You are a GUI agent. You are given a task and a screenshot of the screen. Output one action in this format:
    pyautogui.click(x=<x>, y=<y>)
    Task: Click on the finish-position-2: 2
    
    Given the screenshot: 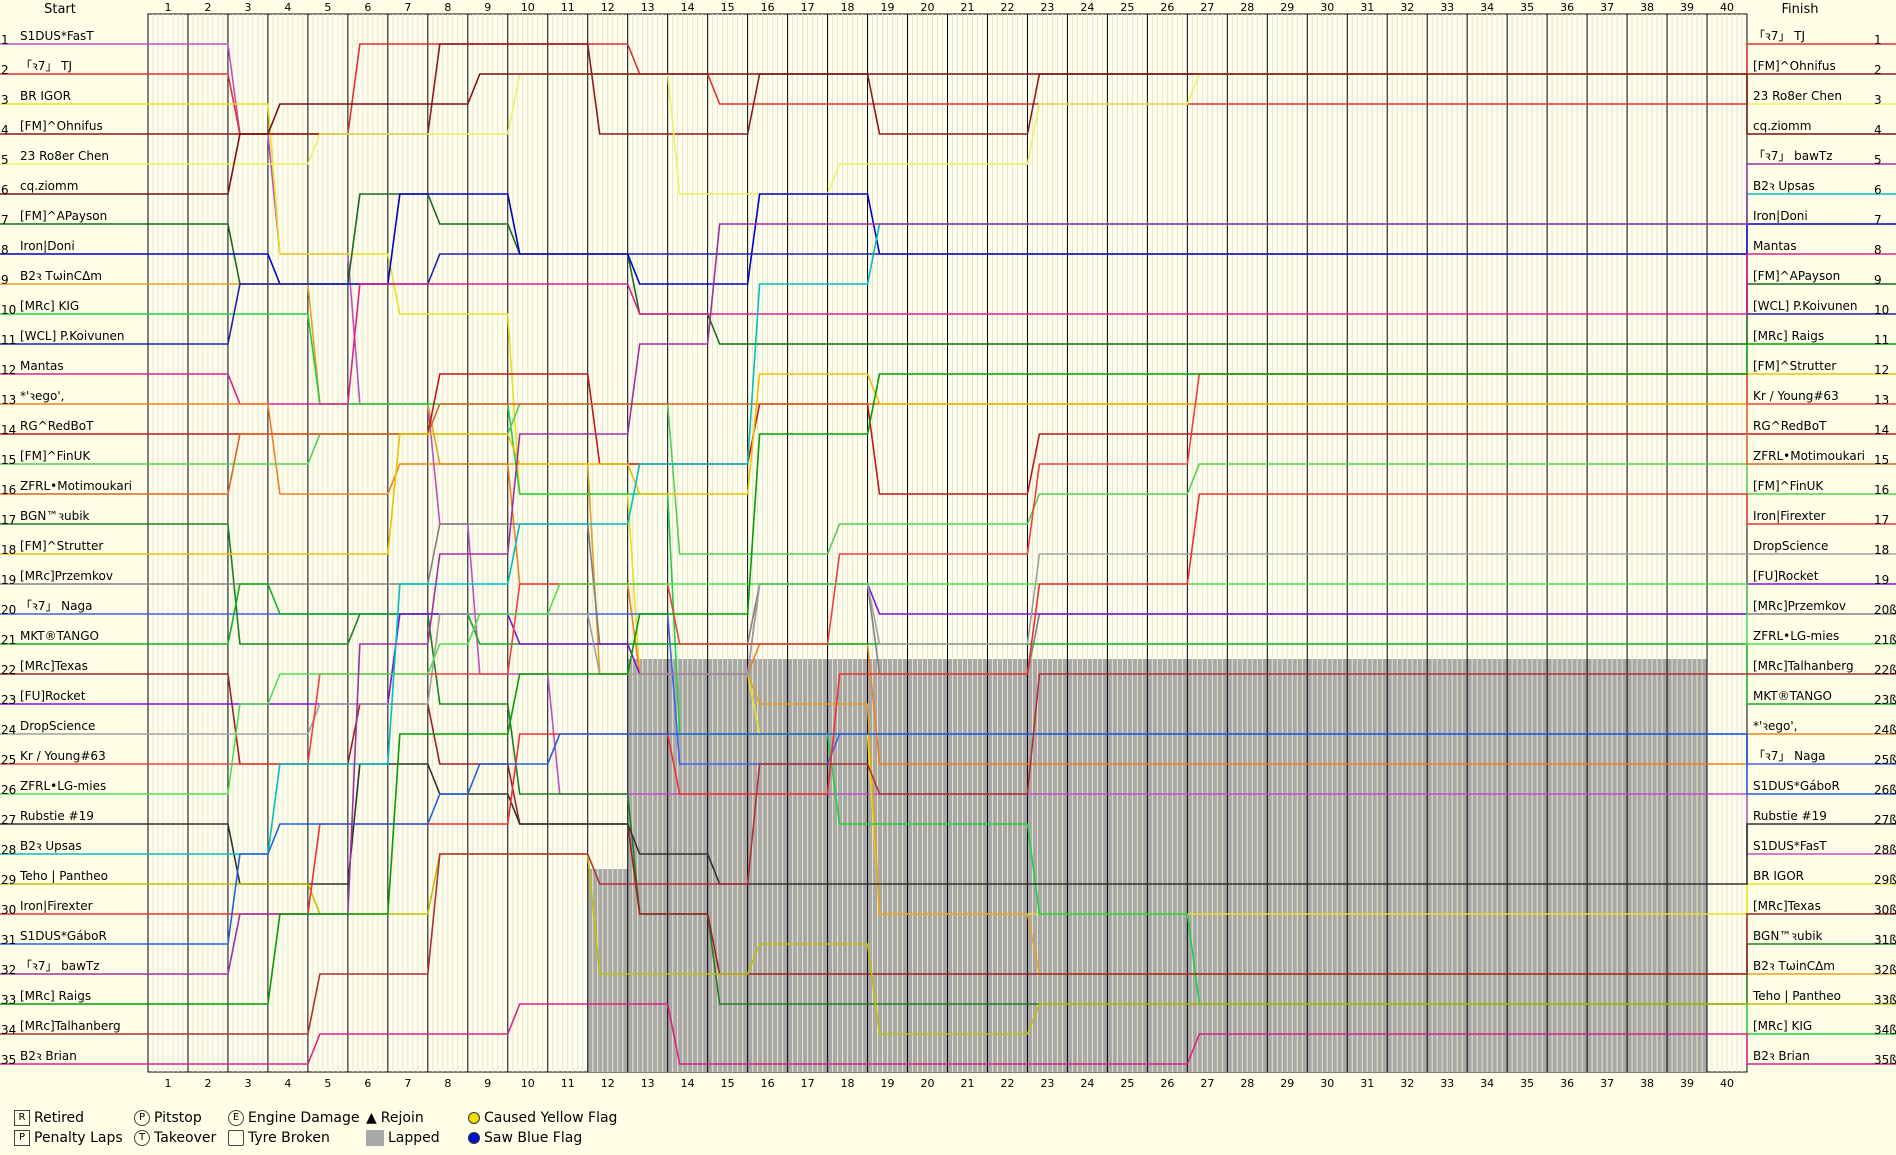 What is the action you would take?
    pyautogui.click(x=1878, y=70)
    